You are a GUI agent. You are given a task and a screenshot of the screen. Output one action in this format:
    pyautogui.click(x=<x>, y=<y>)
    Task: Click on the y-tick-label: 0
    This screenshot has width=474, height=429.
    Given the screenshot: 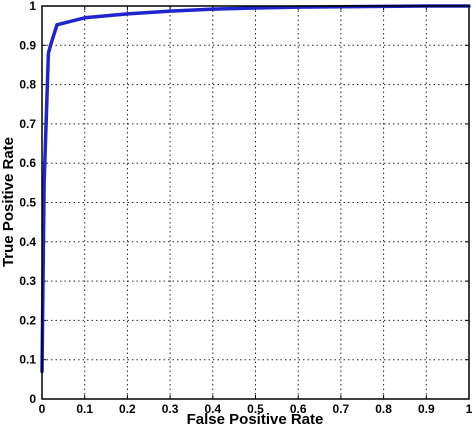 What is the action you would take?
    pyautogui.click(x=32, y=399)
    